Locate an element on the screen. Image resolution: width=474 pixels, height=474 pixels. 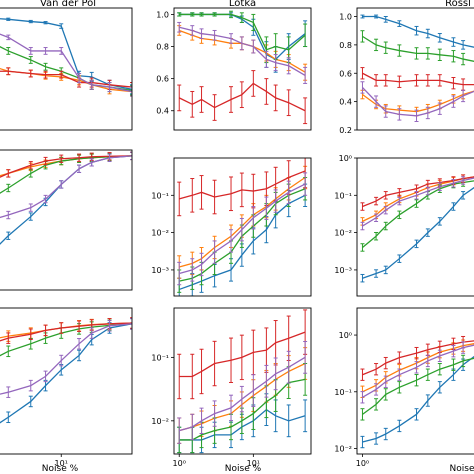
panel-title: Rossl is located at coordinates (458, 4).